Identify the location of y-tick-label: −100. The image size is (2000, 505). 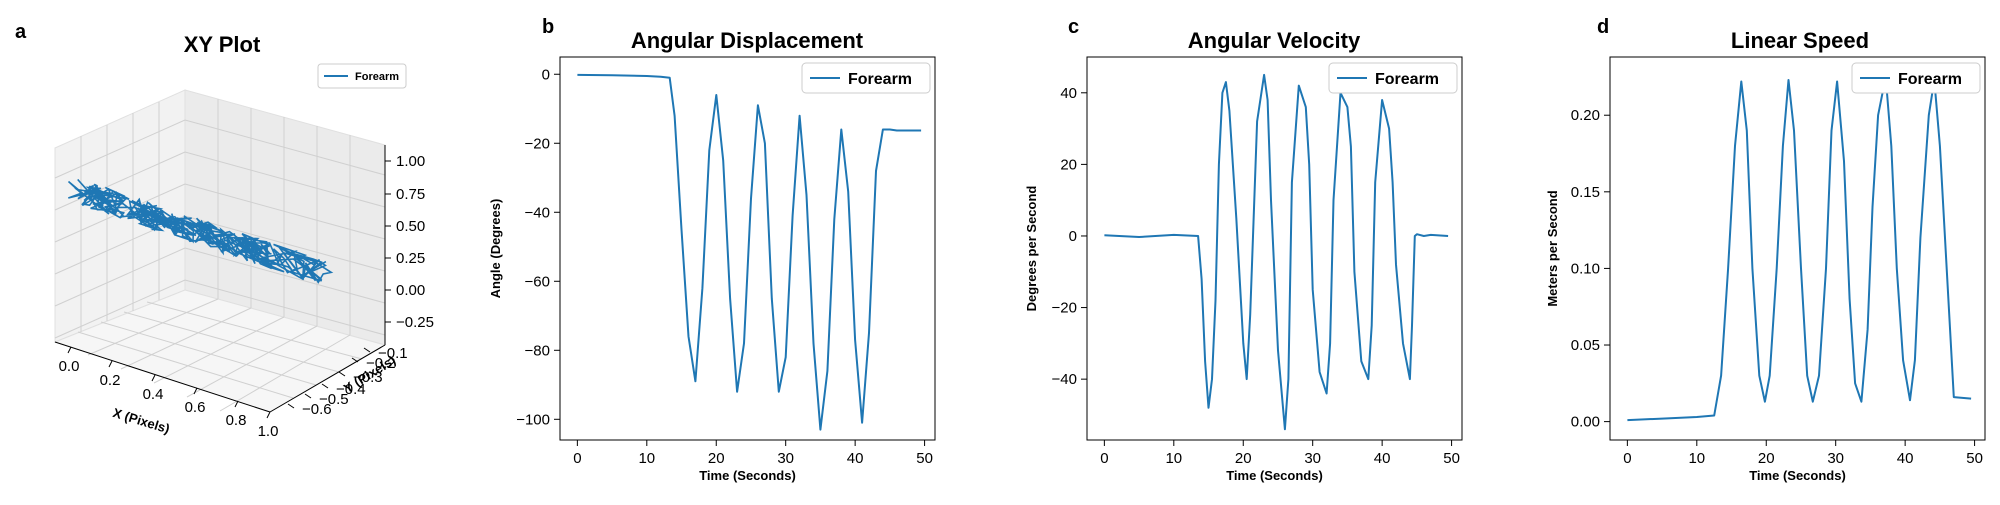
(533, 419).